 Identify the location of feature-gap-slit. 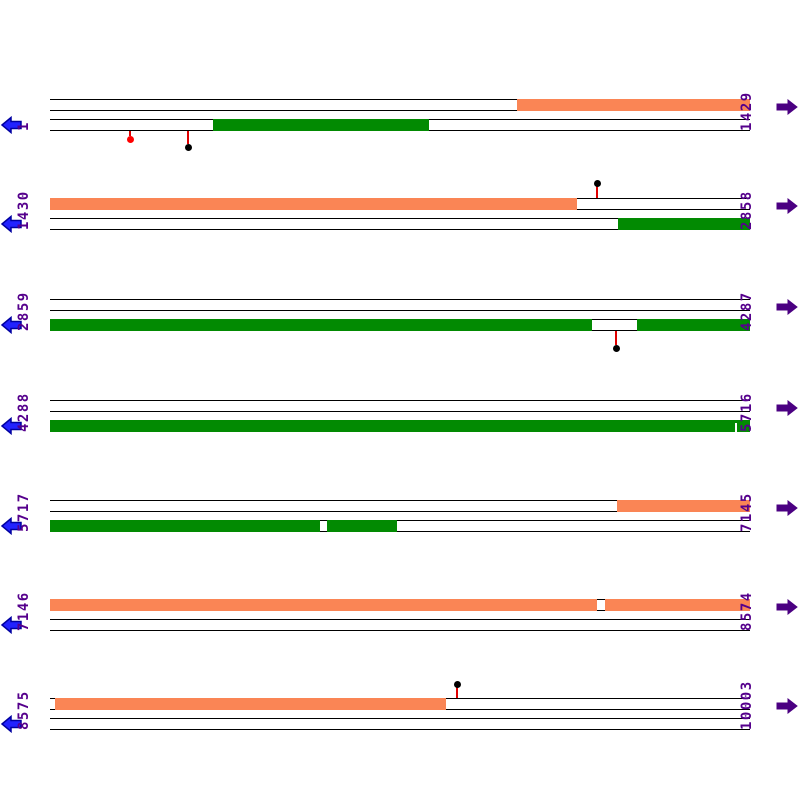
(736, 427).